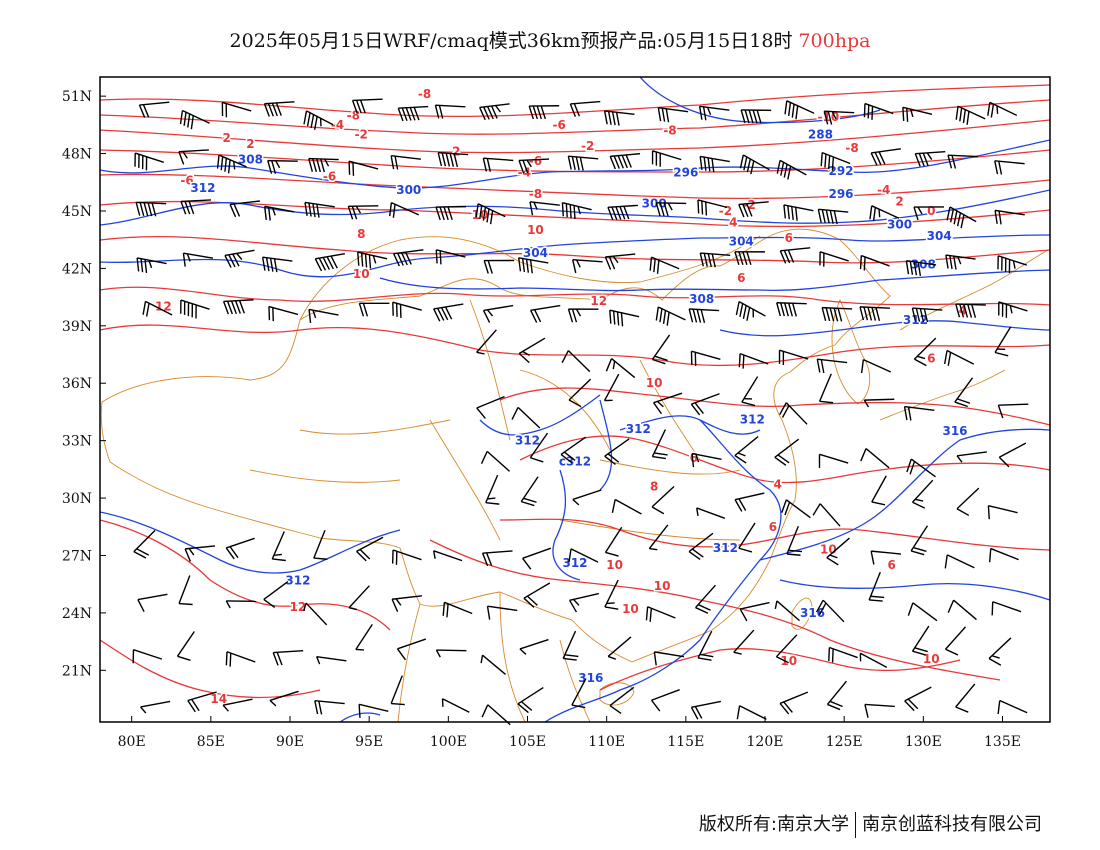 This screenshot has height=850, width=1100. What do you see at coordinates (77, 155) in the screenshot?
I see `lat-tick-label: 48N` at bounding box center [77, 155].